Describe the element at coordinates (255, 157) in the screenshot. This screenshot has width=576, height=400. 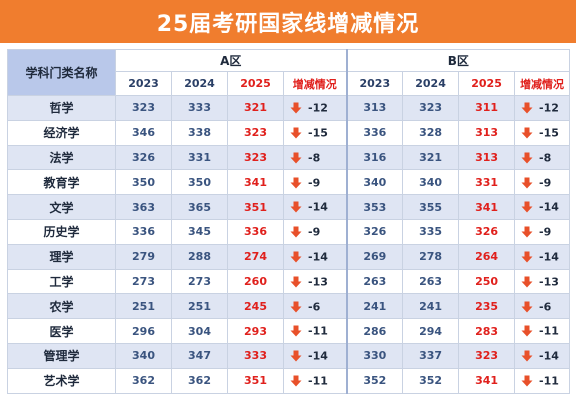
I see `a-score-2025-cell: 323` at that location.